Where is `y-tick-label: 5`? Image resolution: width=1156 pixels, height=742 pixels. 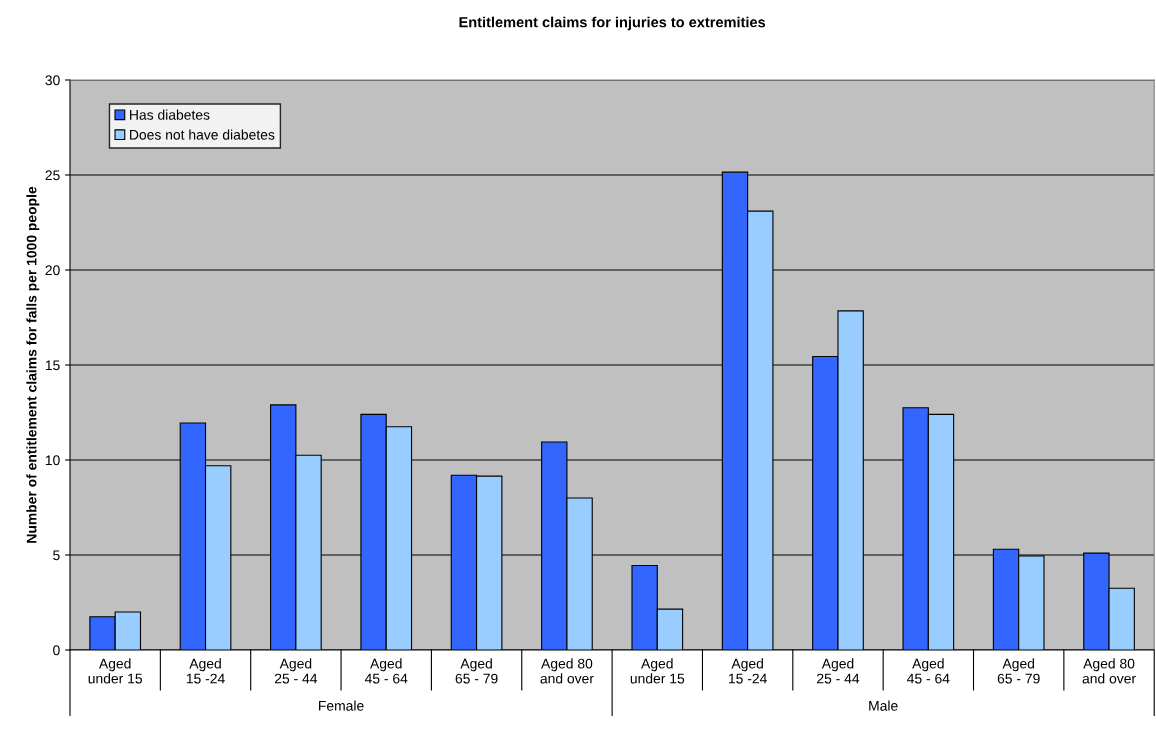 y-tick-label: 5 is located at coordinates (56, 555).